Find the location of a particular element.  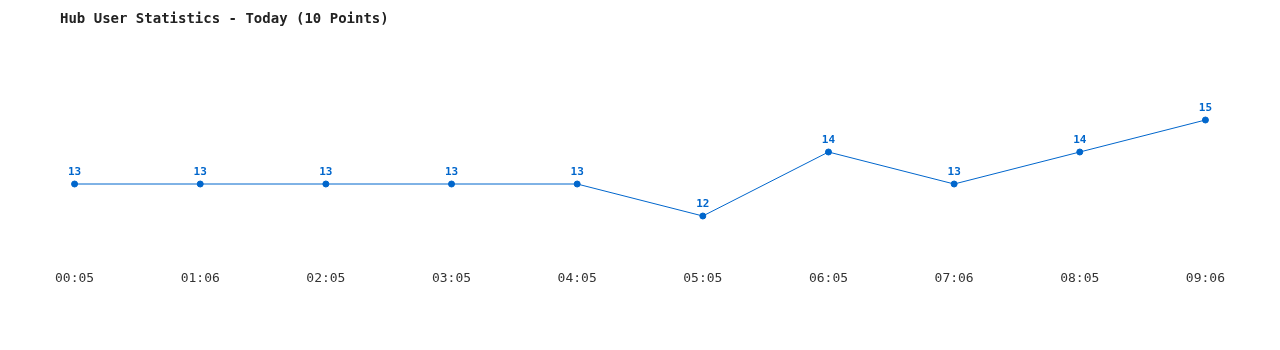

chart-title: Hub User Statistics - Today (10 Points) is located at coordinates (224, 18).